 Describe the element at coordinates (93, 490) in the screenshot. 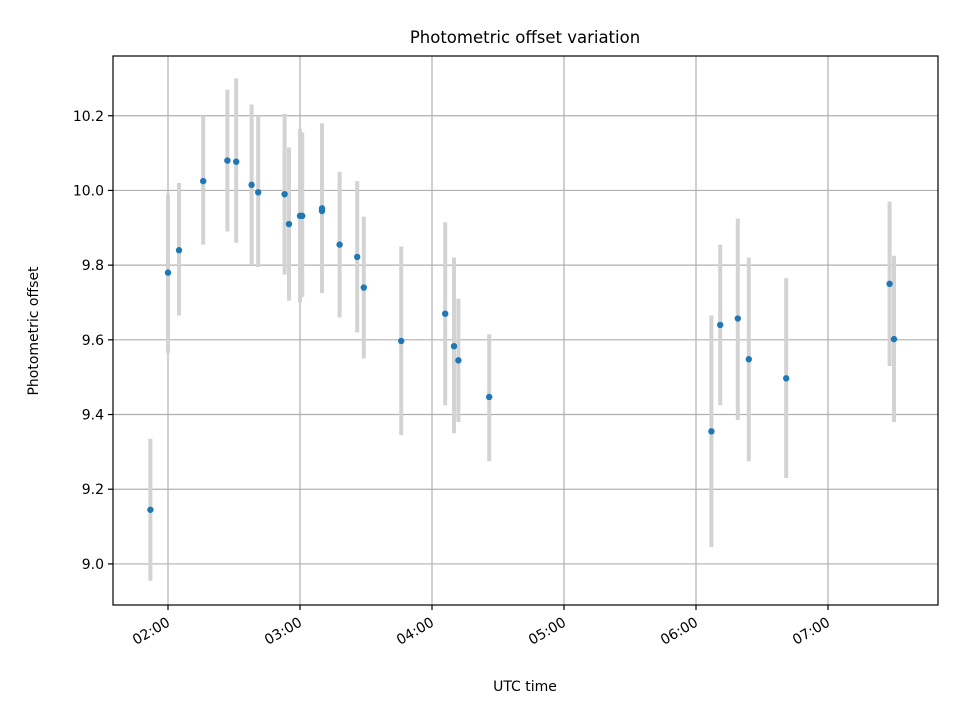

I see `y-tick-label: 9.2` at that location.